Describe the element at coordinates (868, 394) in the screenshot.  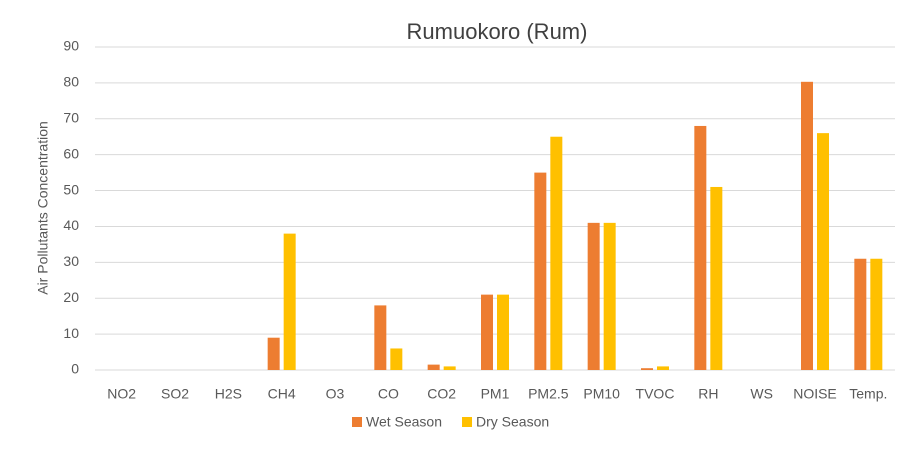
I see `x-tick-label: Temp.` at that location.